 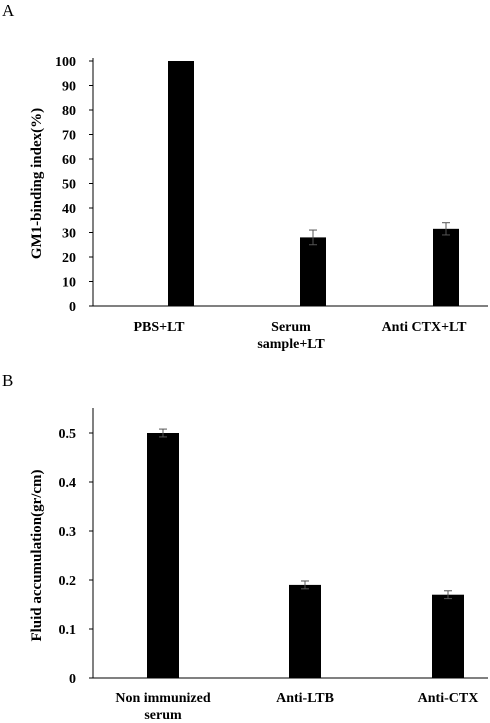 What do you see at coordinates (8, 10) in the screenshot?
I see `panel-label-a: A` at bounding box center [8, 10].